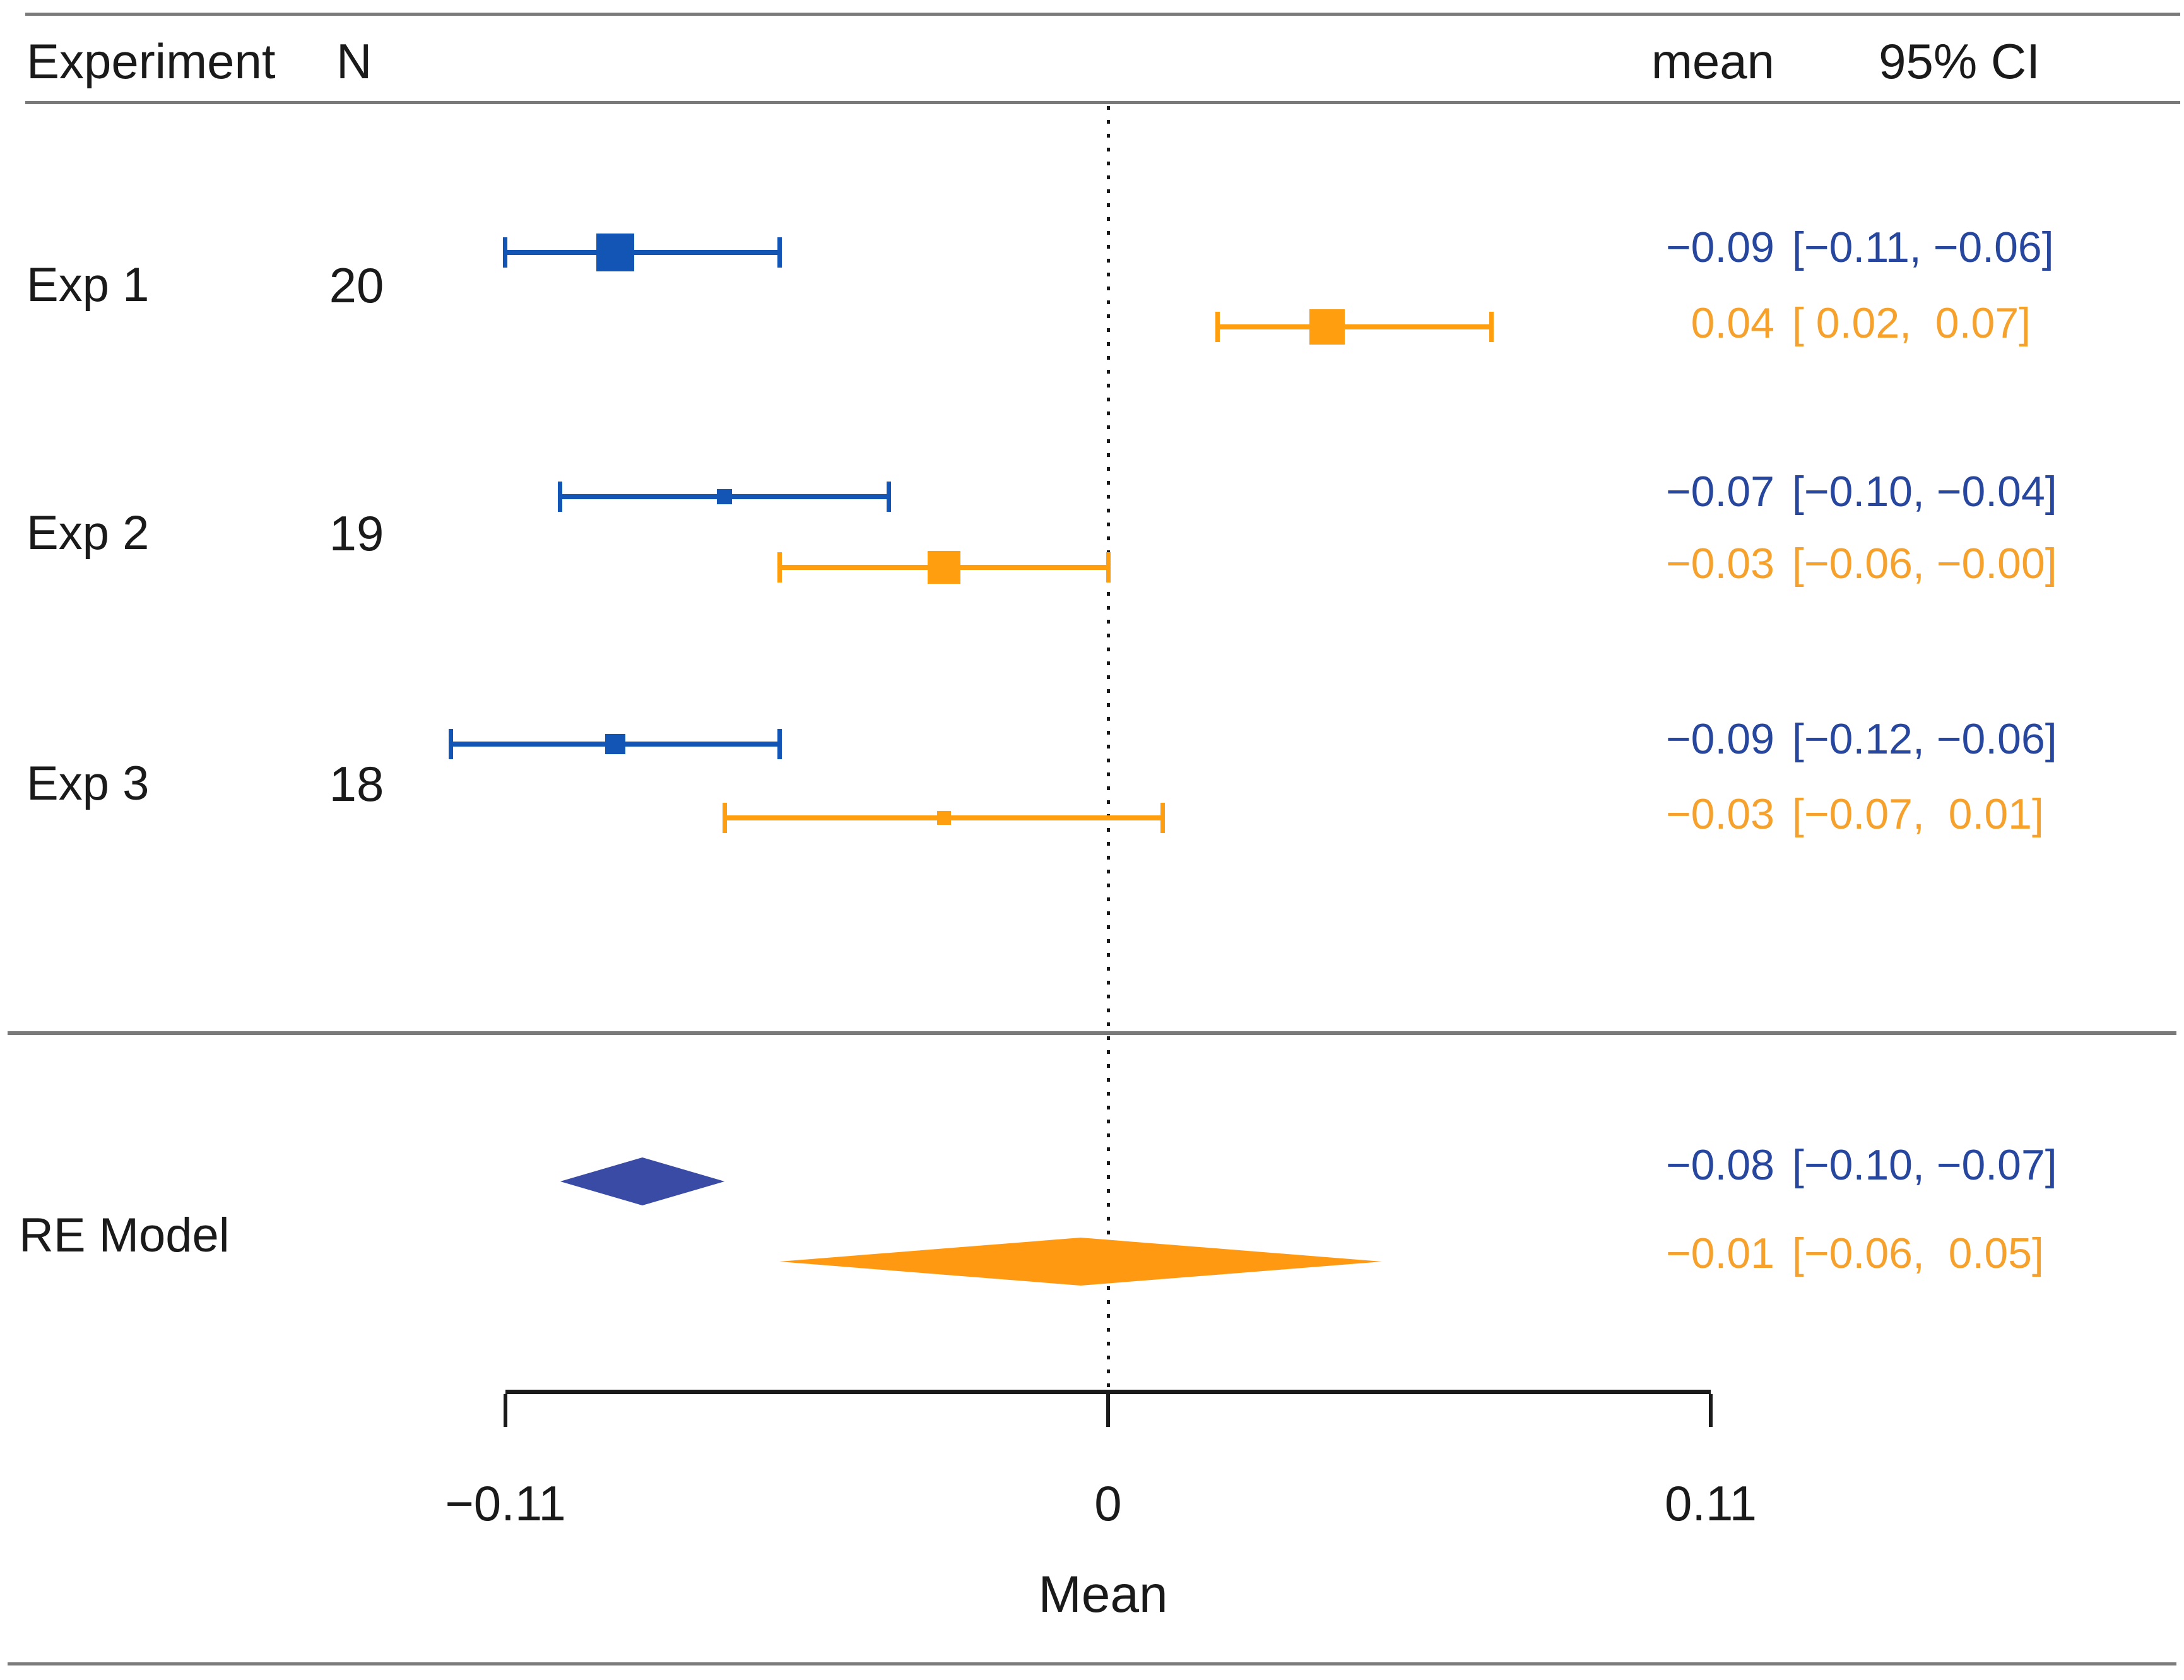 The width and height of the screenshot is (2184, 1680). I want to click on orange-mean-value: −0.01, so click(1719, 1253).